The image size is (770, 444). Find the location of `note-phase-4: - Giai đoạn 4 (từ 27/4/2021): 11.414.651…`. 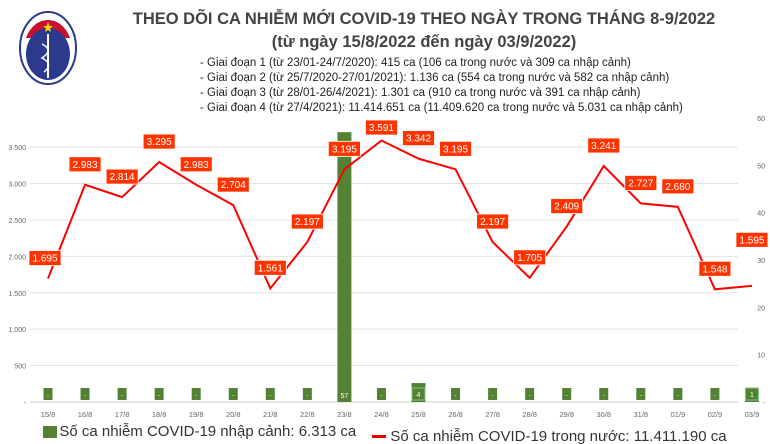

note-phase-4: - Giai đoạn 4 (từ 27/4/2021): 11.414.651… is located at coordinates (441, 108).